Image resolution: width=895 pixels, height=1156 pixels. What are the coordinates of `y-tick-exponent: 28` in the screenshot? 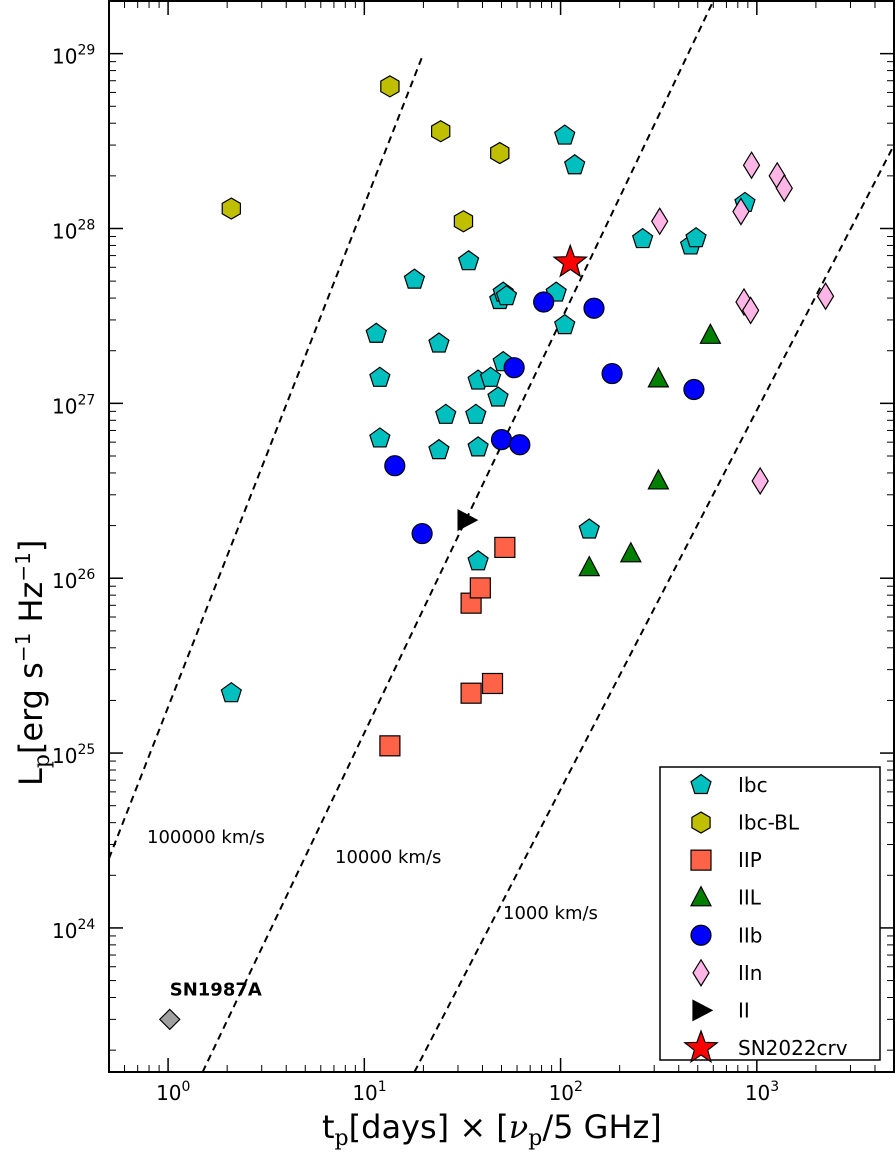 It's located at (86, 225).